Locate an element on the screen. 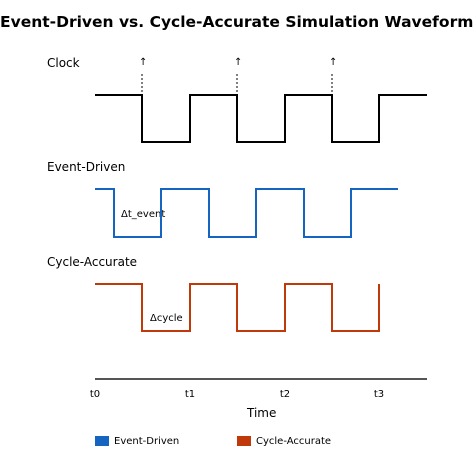 Image resolution: width=474 pixels, height=474 pixels. time-tick-t2: t2 is located at coordinates (285, 394).